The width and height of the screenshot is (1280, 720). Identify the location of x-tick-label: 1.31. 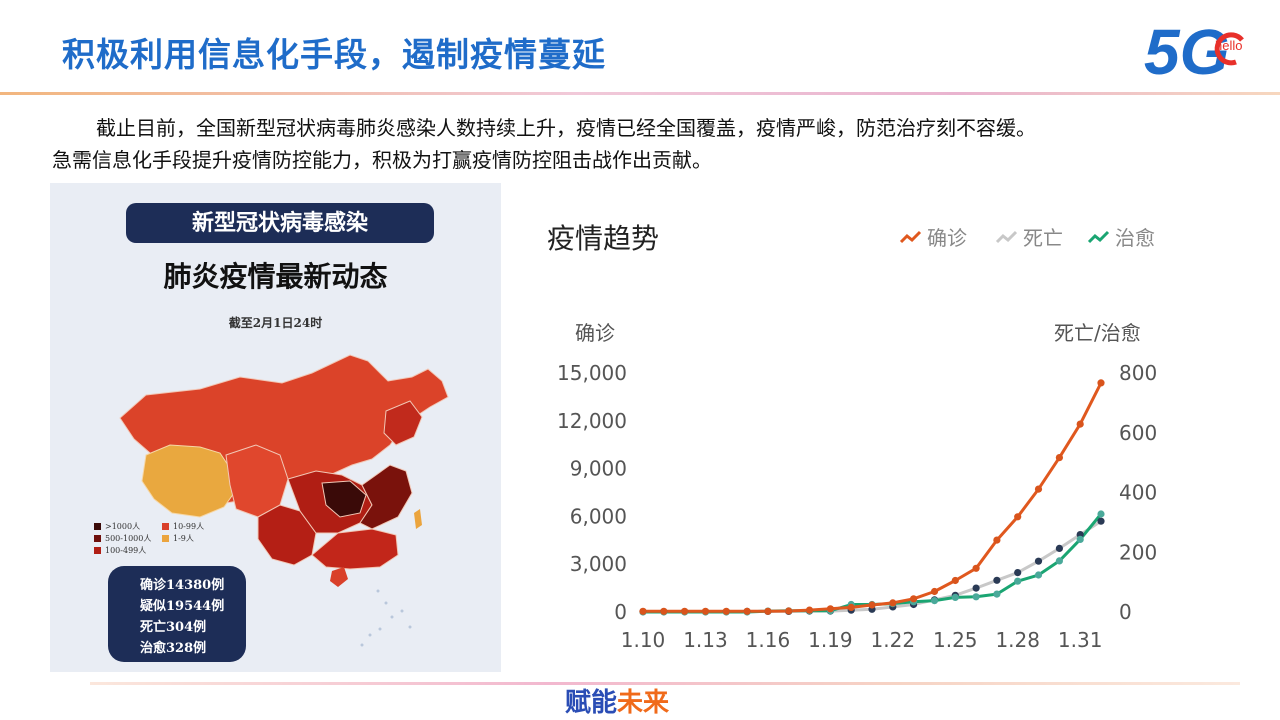
(1080, 640).